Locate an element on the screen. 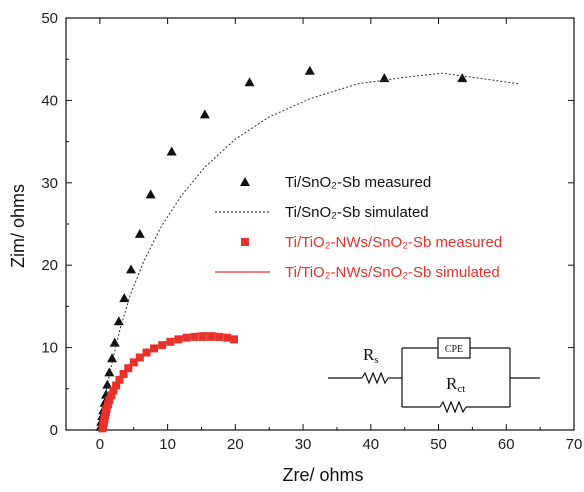 The height and width of the screenshot is (492, 584). y-tick-label: 0 is located at coordinates (54, 430).